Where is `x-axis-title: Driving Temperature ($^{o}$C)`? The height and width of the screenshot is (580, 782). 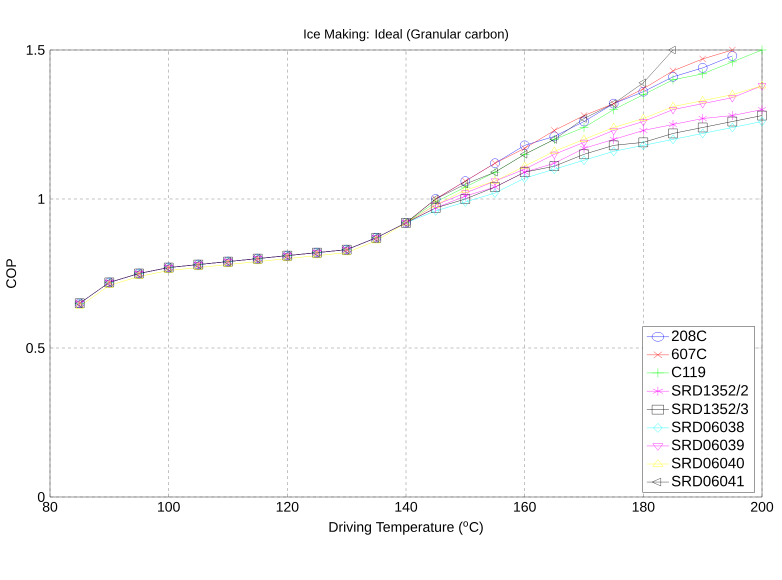
x-axis-title: Driving Temperature ($^{o}$C) is located at coordinates (406, 528).